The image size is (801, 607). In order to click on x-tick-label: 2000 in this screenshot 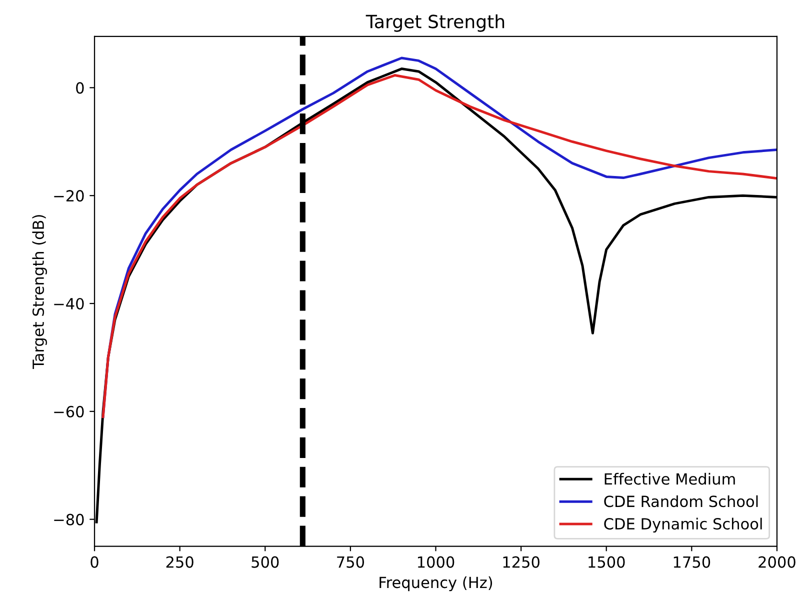, I will do `click(777, 562)`.